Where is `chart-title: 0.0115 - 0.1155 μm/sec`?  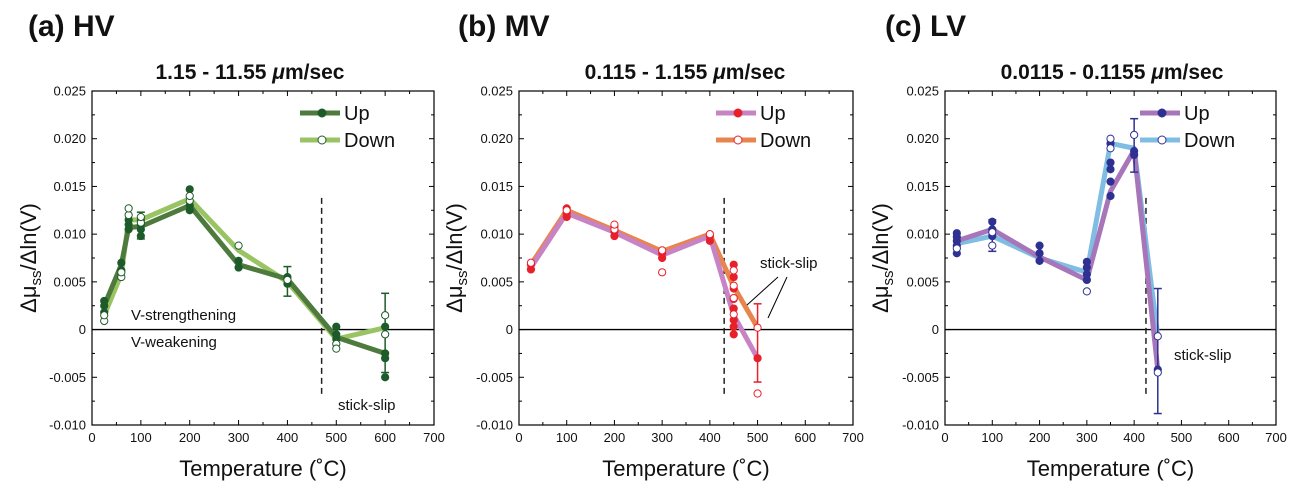
chart-title: 0.0115 - 0.1155 μm/sec is located at coordinates (1112, 72).